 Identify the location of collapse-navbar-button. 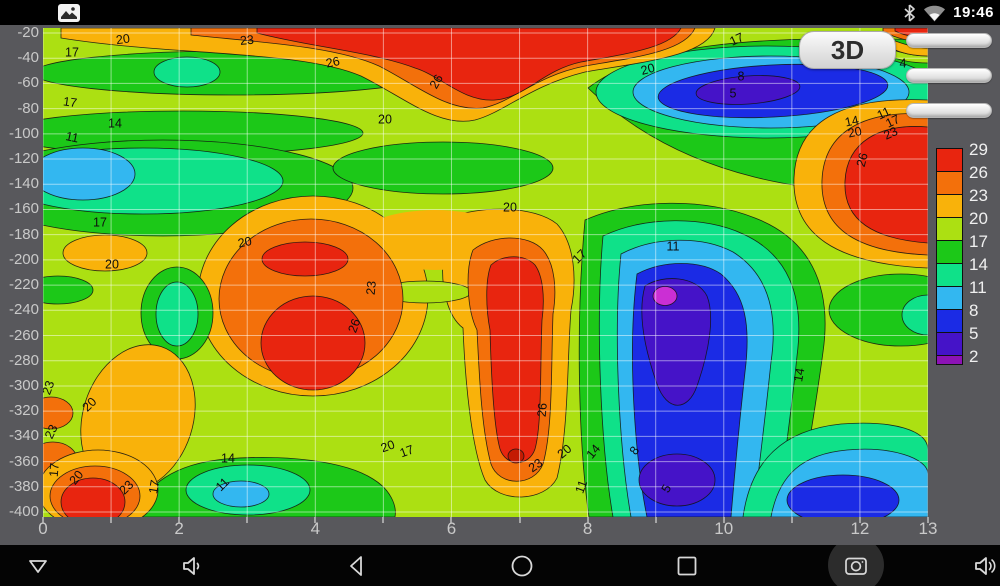
(38, 566).